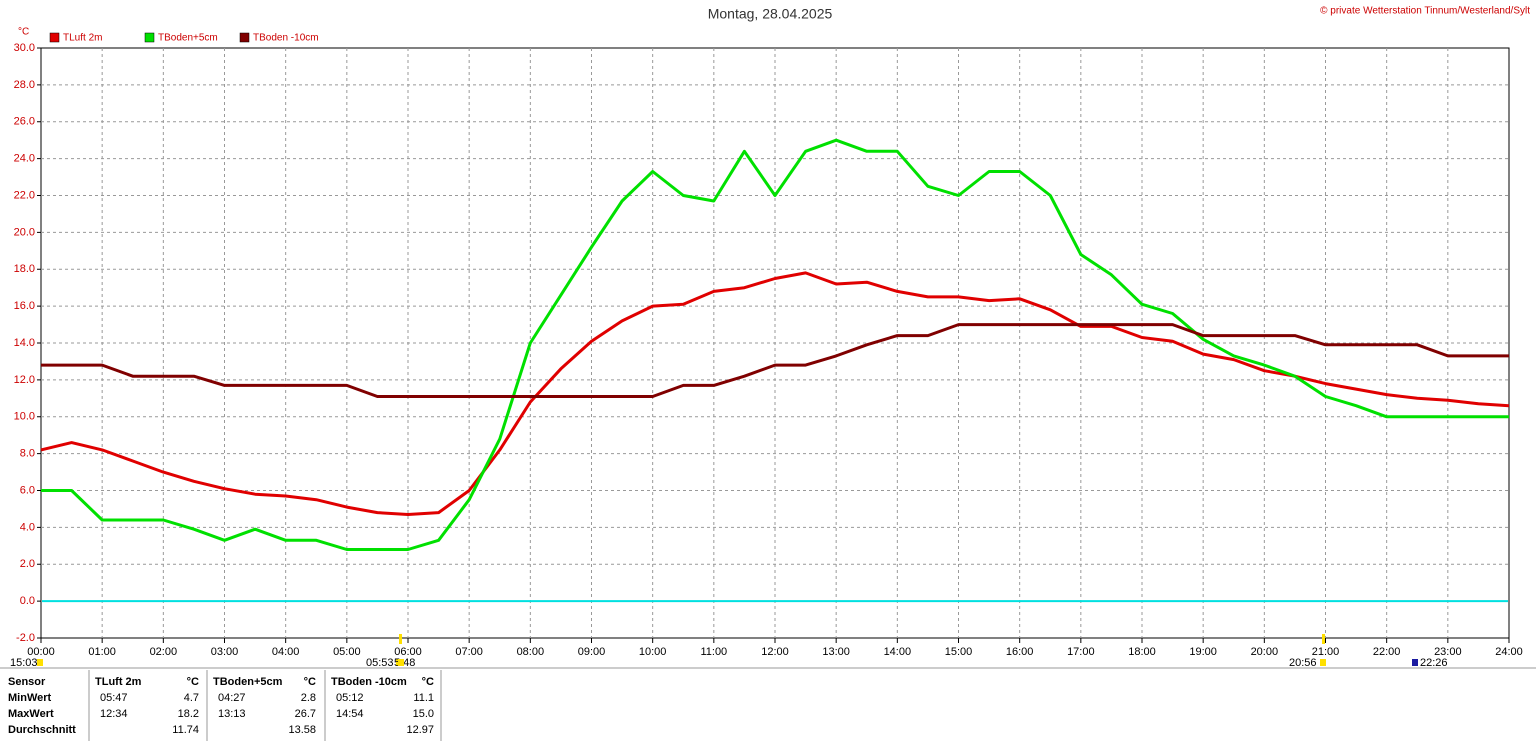 The height and width of the screenshot is (741, 1536). What do you see at coordinates (1081, 652) in the screenshot?
I see `x-tick-label: 17:00` at bounding box center [1081, 652].